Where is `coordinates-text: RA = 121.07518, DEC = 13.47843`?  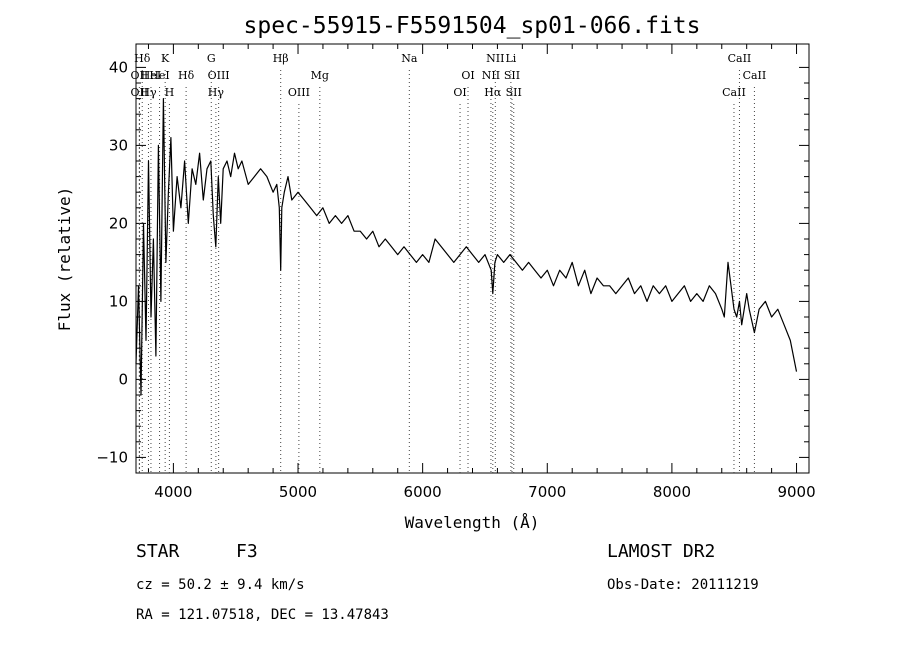 coordinates-text: RA = 121.07518, DEC = 13.47843 is located at coordinates (262, 615).